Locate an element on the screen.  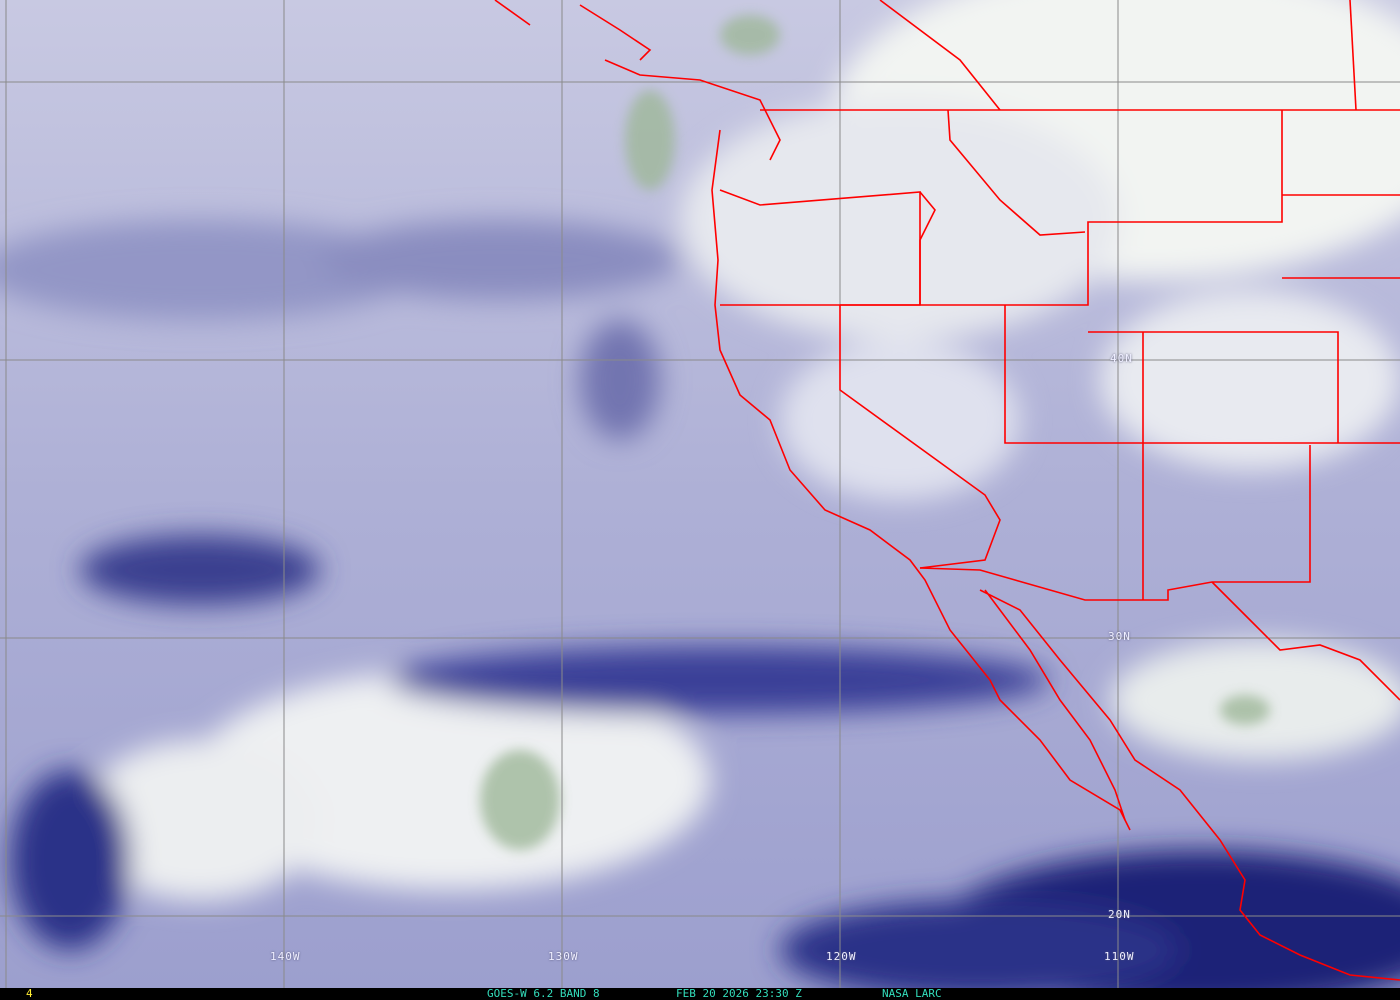
lon-label-110w: 110W is located at coordinates (1119, 956).